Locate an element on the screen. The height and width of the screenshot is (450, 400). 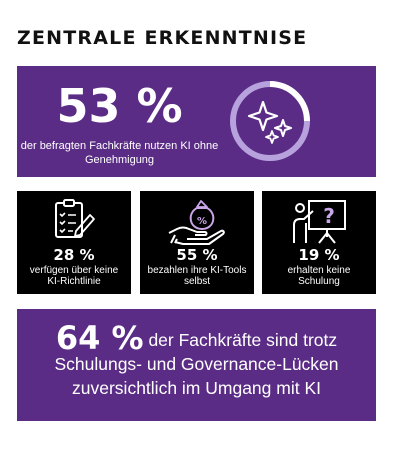
sparkles-icon is located at coordinates (270, 121).